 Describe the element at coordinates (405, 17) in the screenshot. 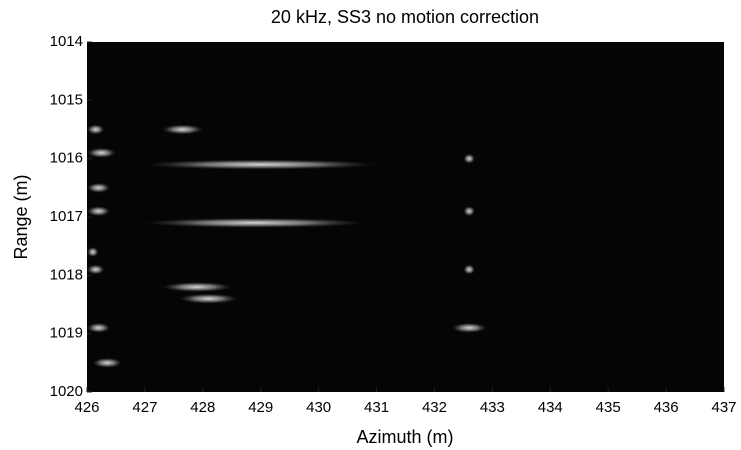

I see `chart-title: 20 kHz, SS3 no motion correction` at that location.